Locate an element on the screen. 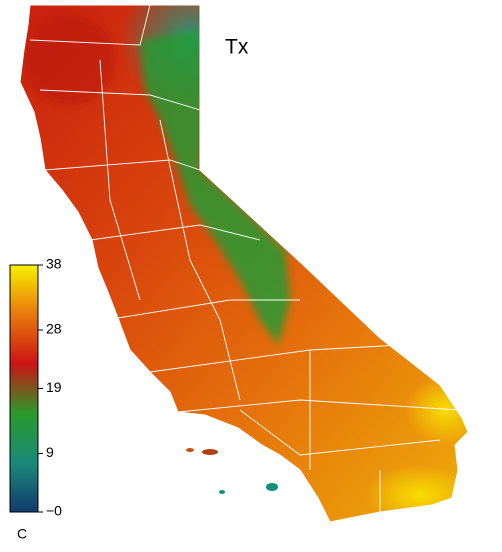 The width and height of the screenshot is (502, 552). colorbar-tick-label: 28 is located at coordinates (54, 329).